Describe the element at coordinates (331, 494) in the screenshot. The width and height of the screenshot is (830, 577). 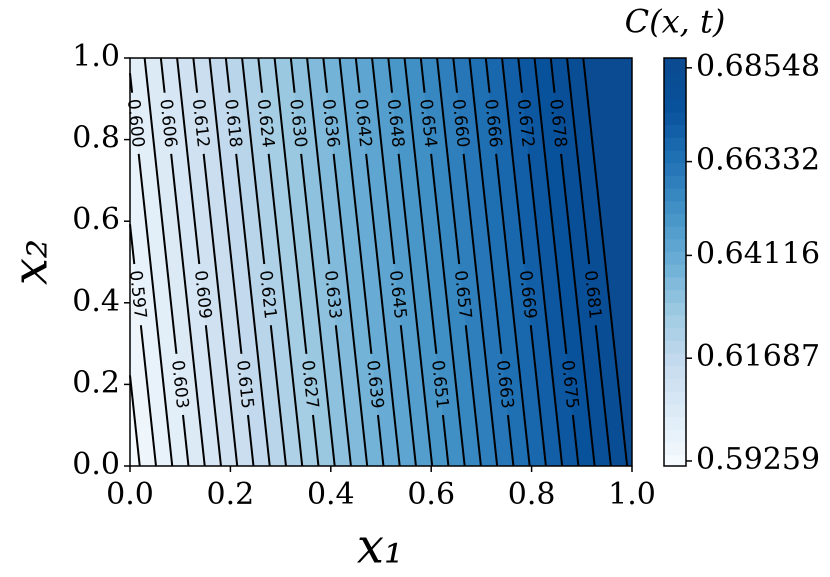
I see `x-tick-label: 0.4` at that location.